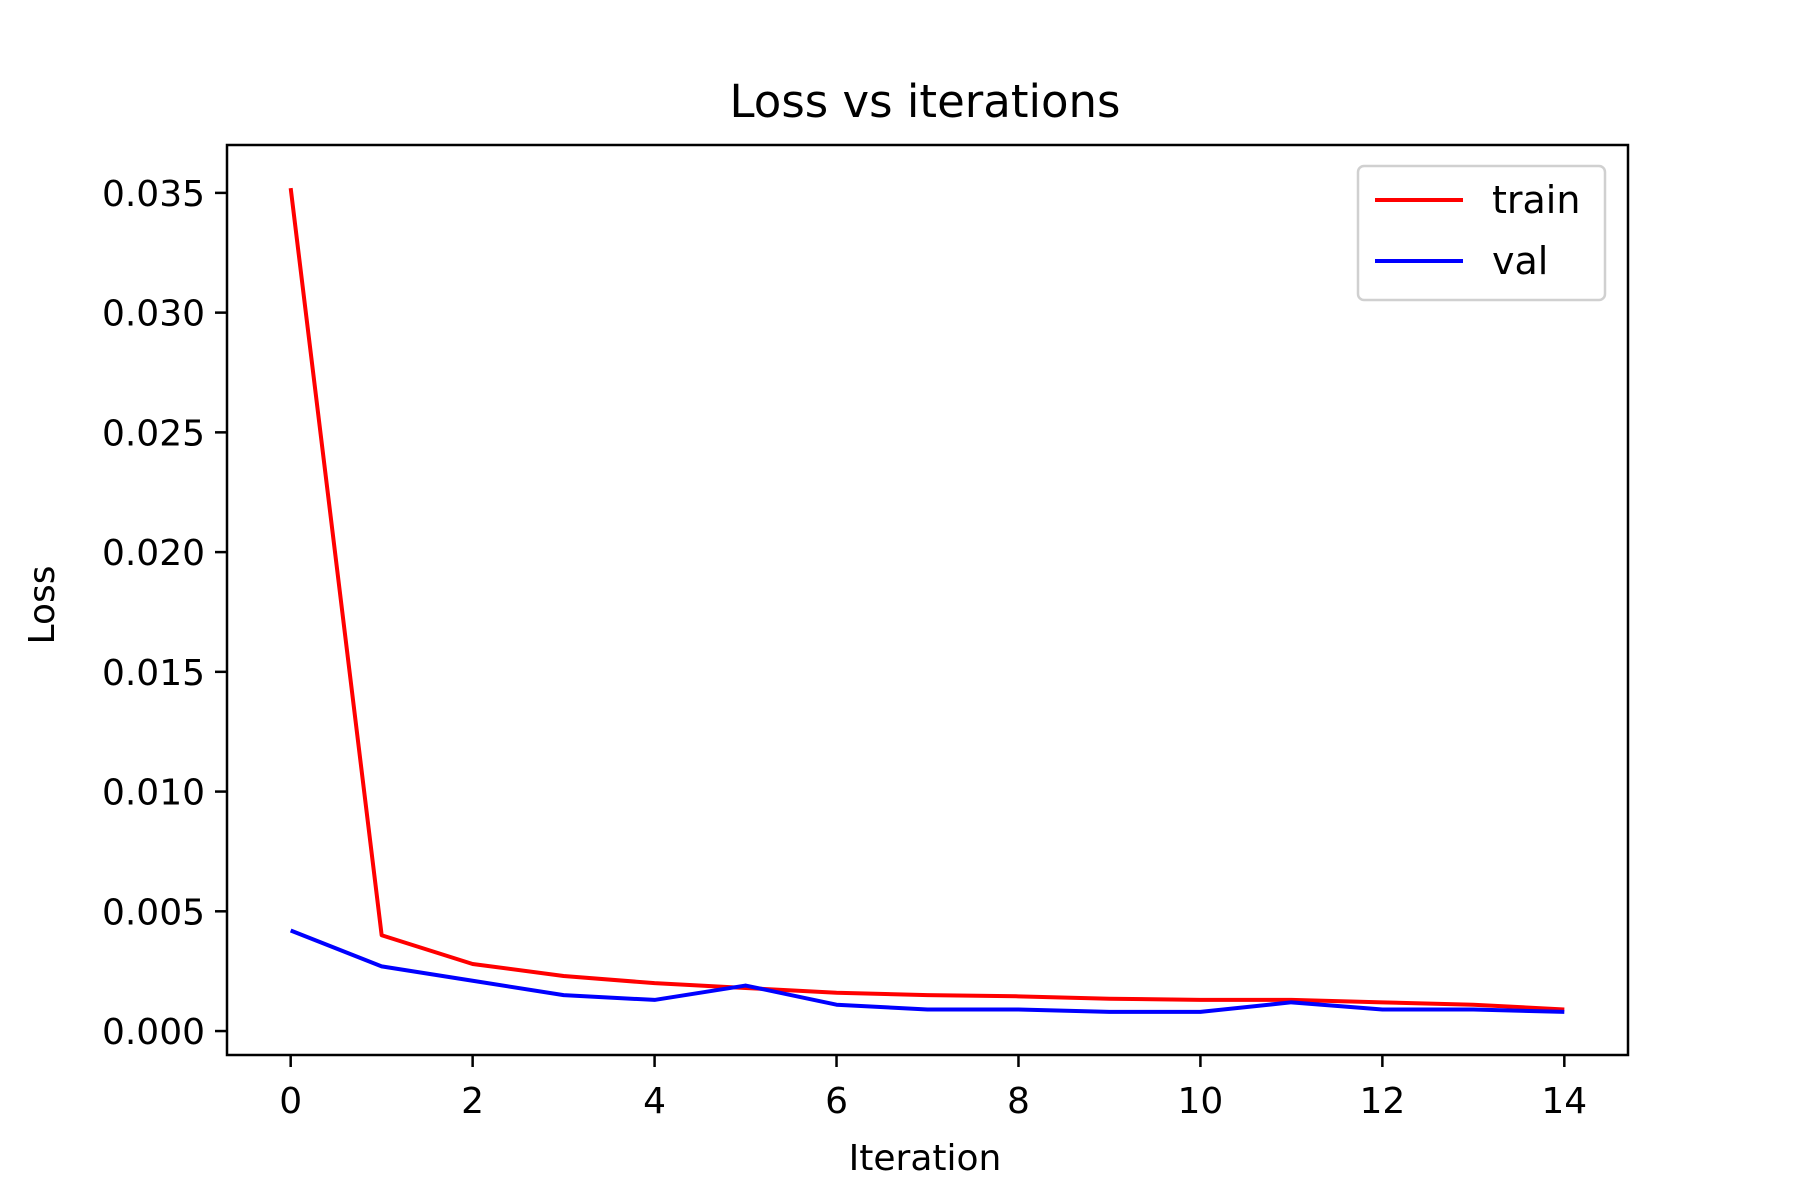  Describe the element at coordinates (927, 971) in the screenshot. I see `series-line-val` at that location.